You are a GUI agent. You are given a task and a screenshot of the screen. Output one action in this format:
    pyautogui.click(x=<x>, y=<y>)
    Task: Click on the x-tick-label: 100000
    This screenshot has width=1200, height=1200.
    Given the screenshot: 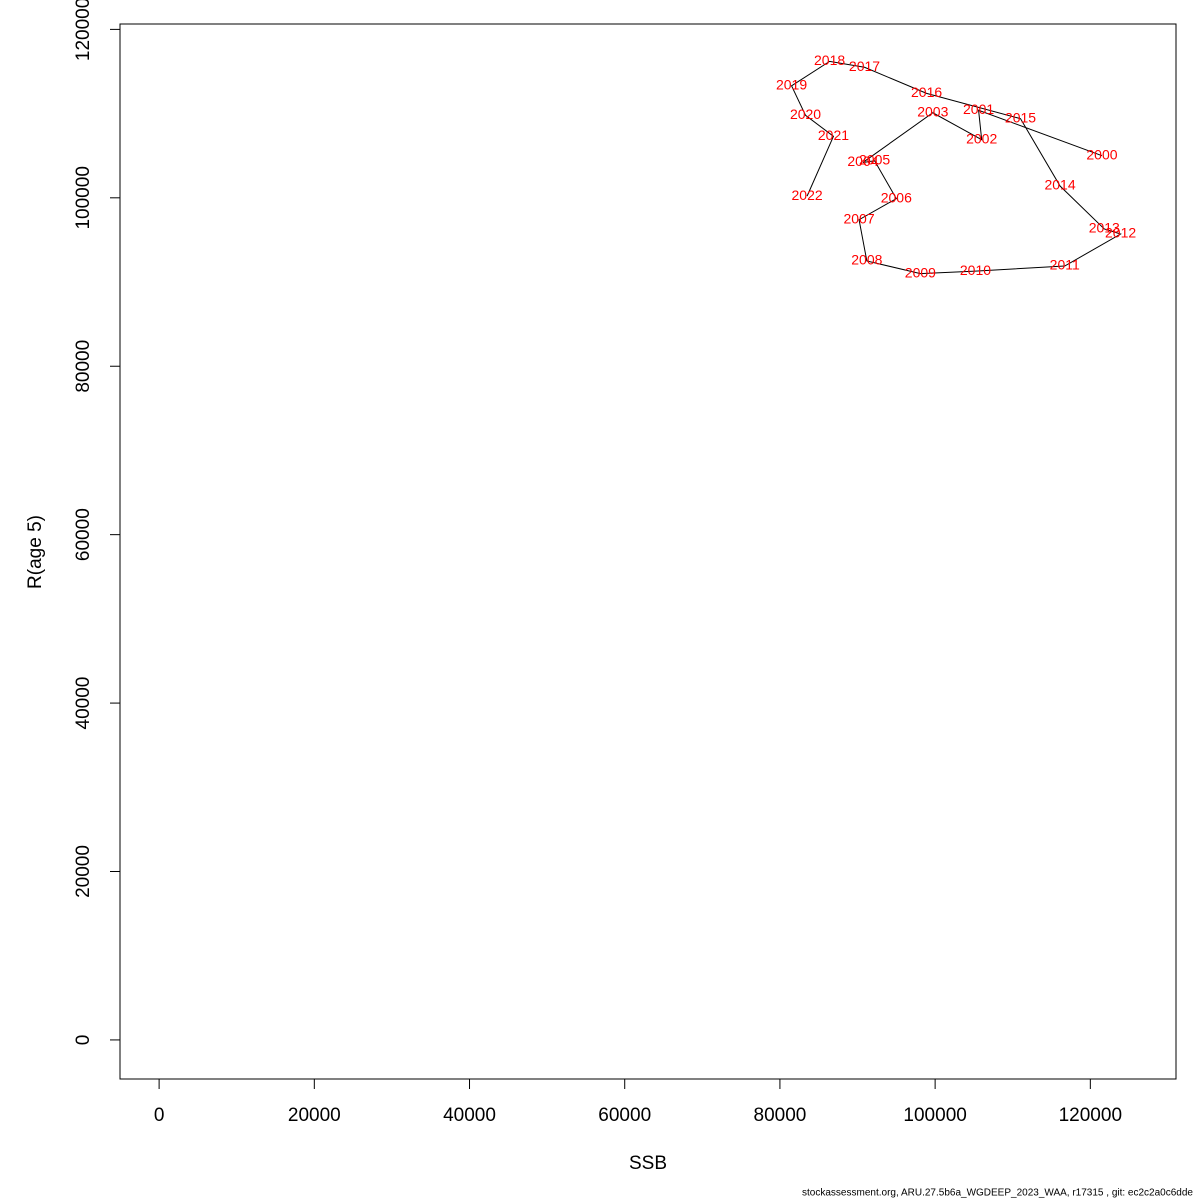 What is the action you would take?
    pyautogui.click(x=934, y=1115)
    